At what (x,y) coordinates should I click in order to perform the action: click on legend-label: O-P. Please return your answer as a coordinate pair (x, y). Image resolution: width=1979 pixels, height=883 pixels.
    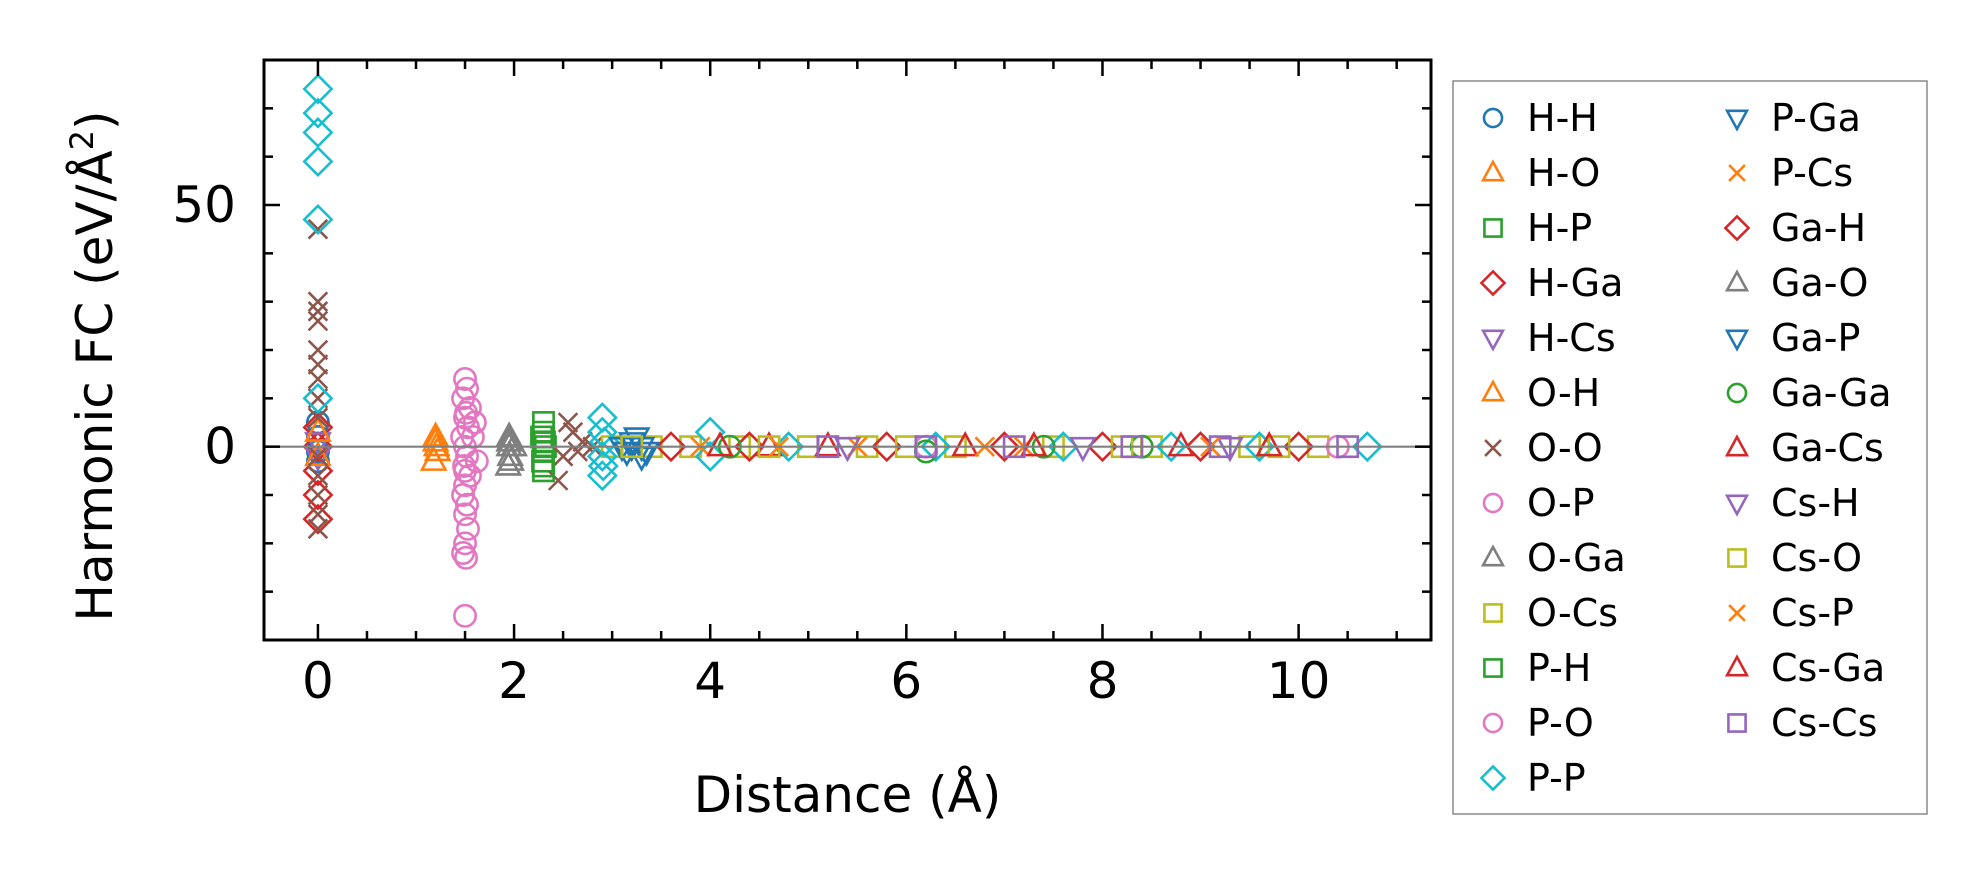
    Looking at the image, I should click on (1561, 503).